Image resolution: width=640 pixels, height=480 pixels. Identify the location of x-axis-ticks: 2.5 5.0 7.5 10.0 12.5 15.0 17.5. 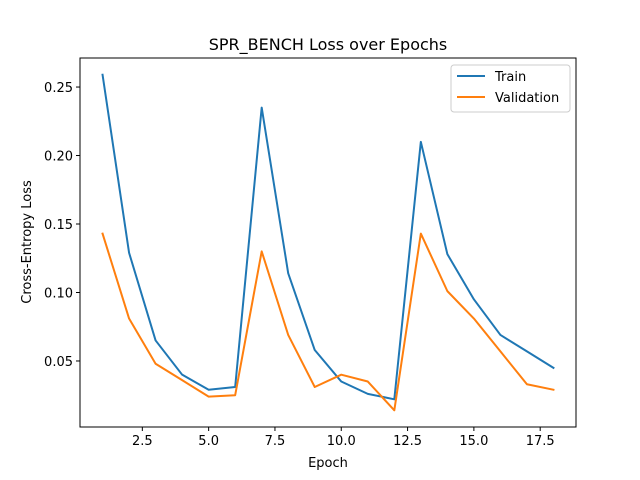
(343, 438).